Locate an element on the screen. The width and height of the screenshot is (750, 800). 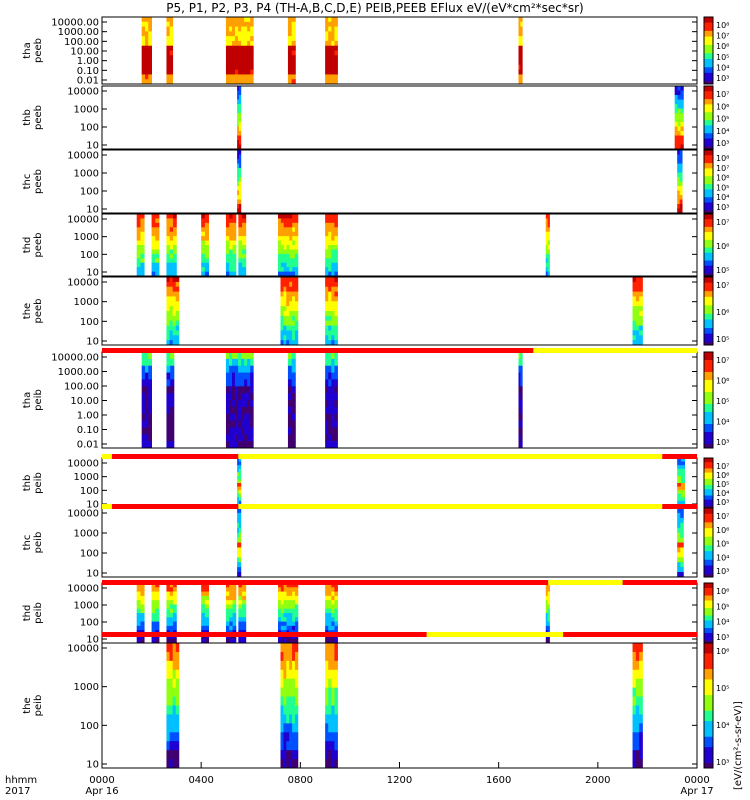
colorbar-tick-label: 10⁵ is located at coordinates (722, 484).